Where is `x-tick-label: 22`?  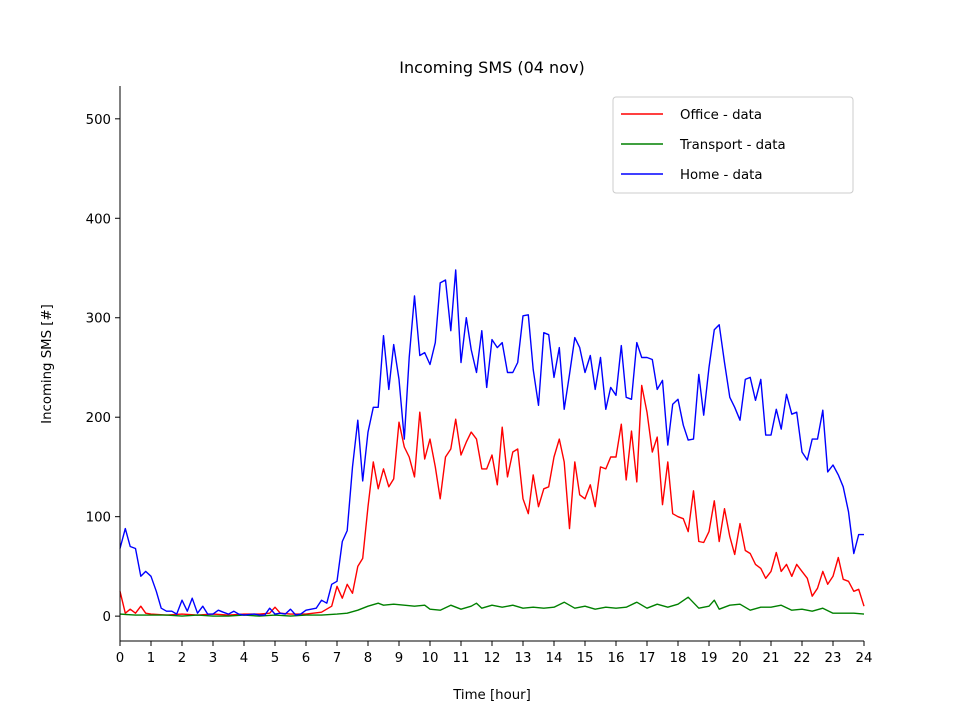 x-tick-label: 22 is located at coordinates (802, 658).